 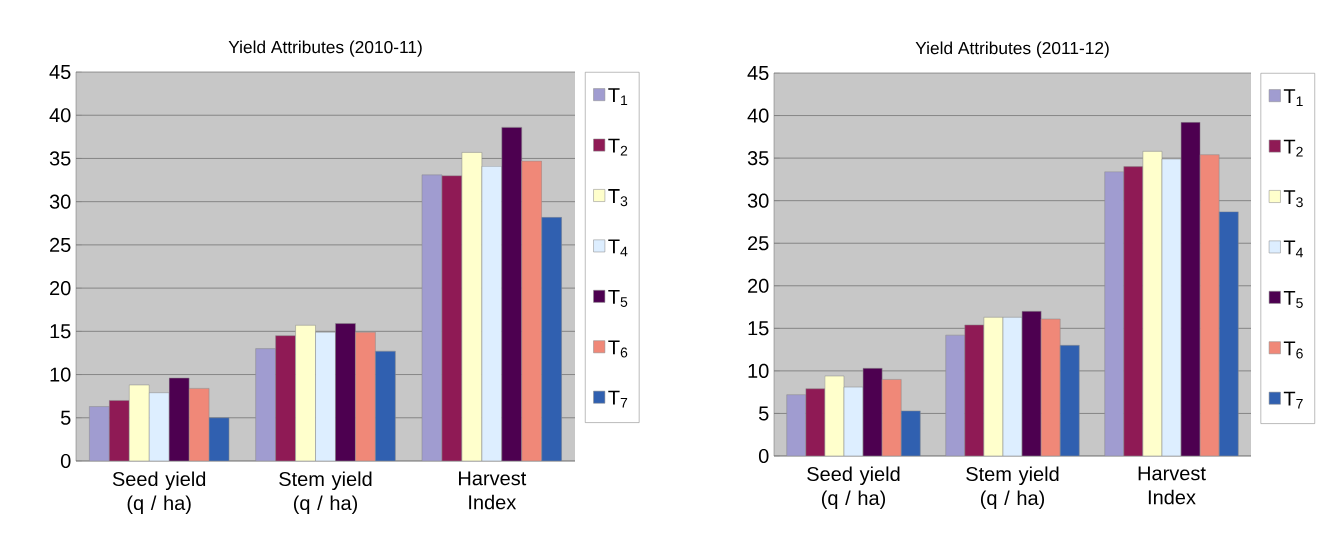 What do you see at coordinates (1012, 49) in the screenshot?
I see `chart-title: Yield Attributes (2011-12)` at bounding box center [1012, 49].